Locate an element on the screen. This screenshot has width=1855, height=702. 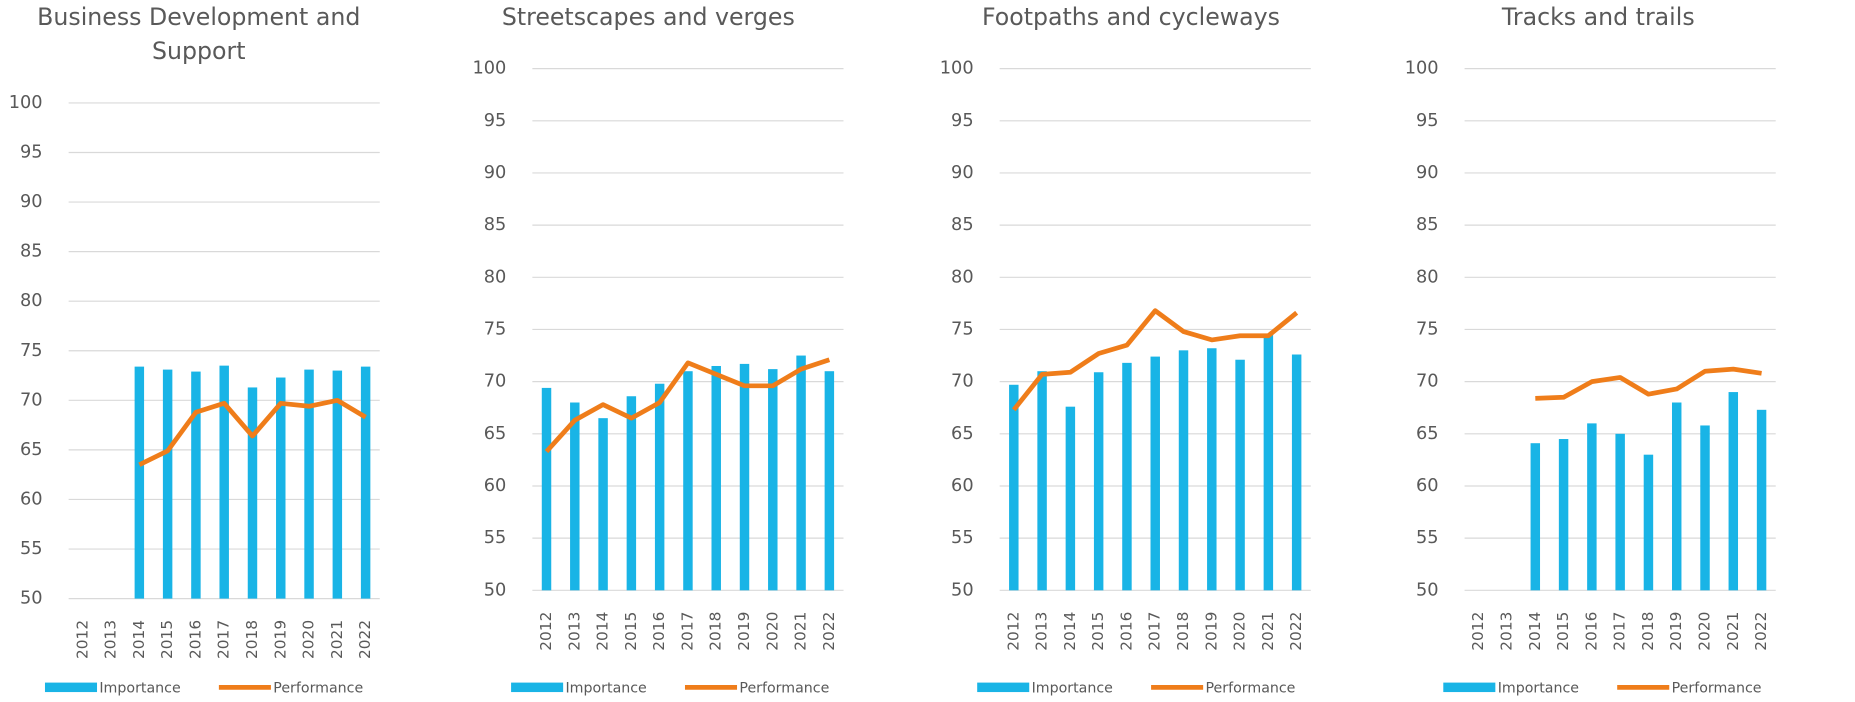
chart-title: Footpaths and cycleways is located at coordinates (1130, 16).